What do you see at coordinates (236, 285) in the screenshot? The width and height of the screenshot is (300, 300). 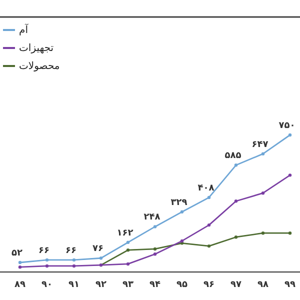 I see `x-tick-label: ۹۷` at bounding box center [236, 285].